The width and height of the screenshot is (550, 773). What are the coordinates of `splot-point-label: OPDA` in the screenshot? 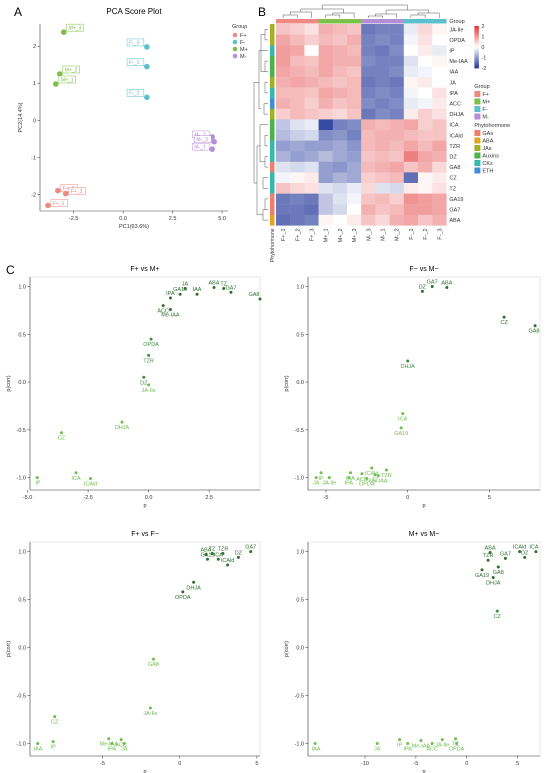 It's located at (457, 750).